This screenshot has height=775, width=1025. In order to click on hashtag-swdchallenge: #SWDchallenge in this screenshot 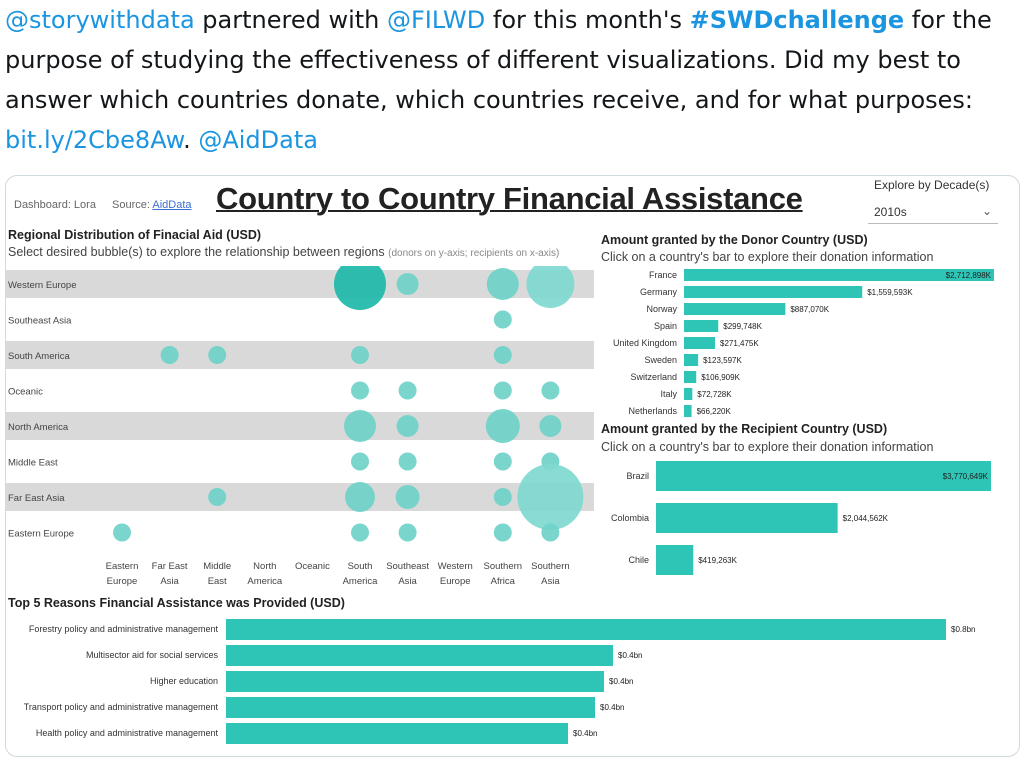, I will do `click(797, 20)`.